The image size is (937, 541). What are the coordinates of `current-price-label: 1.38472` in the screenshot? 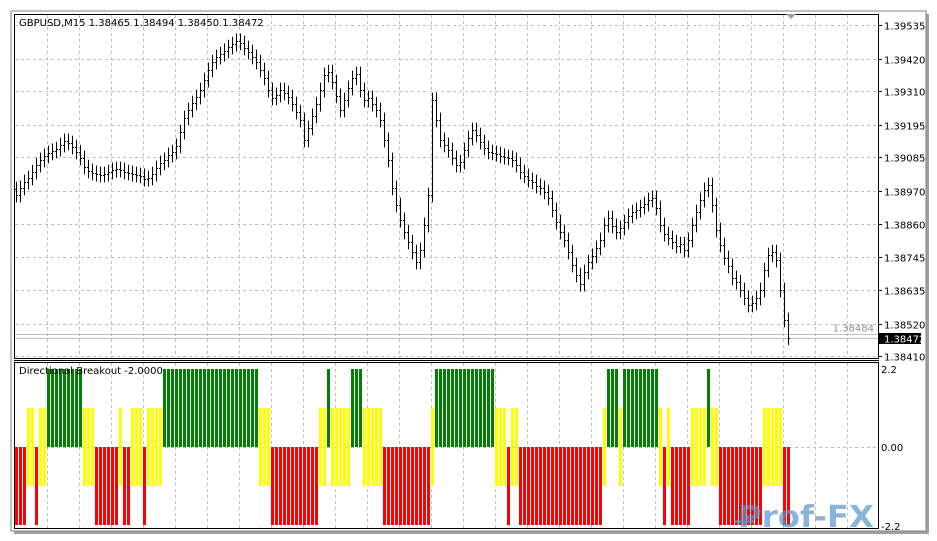 It's located at (904, 340).